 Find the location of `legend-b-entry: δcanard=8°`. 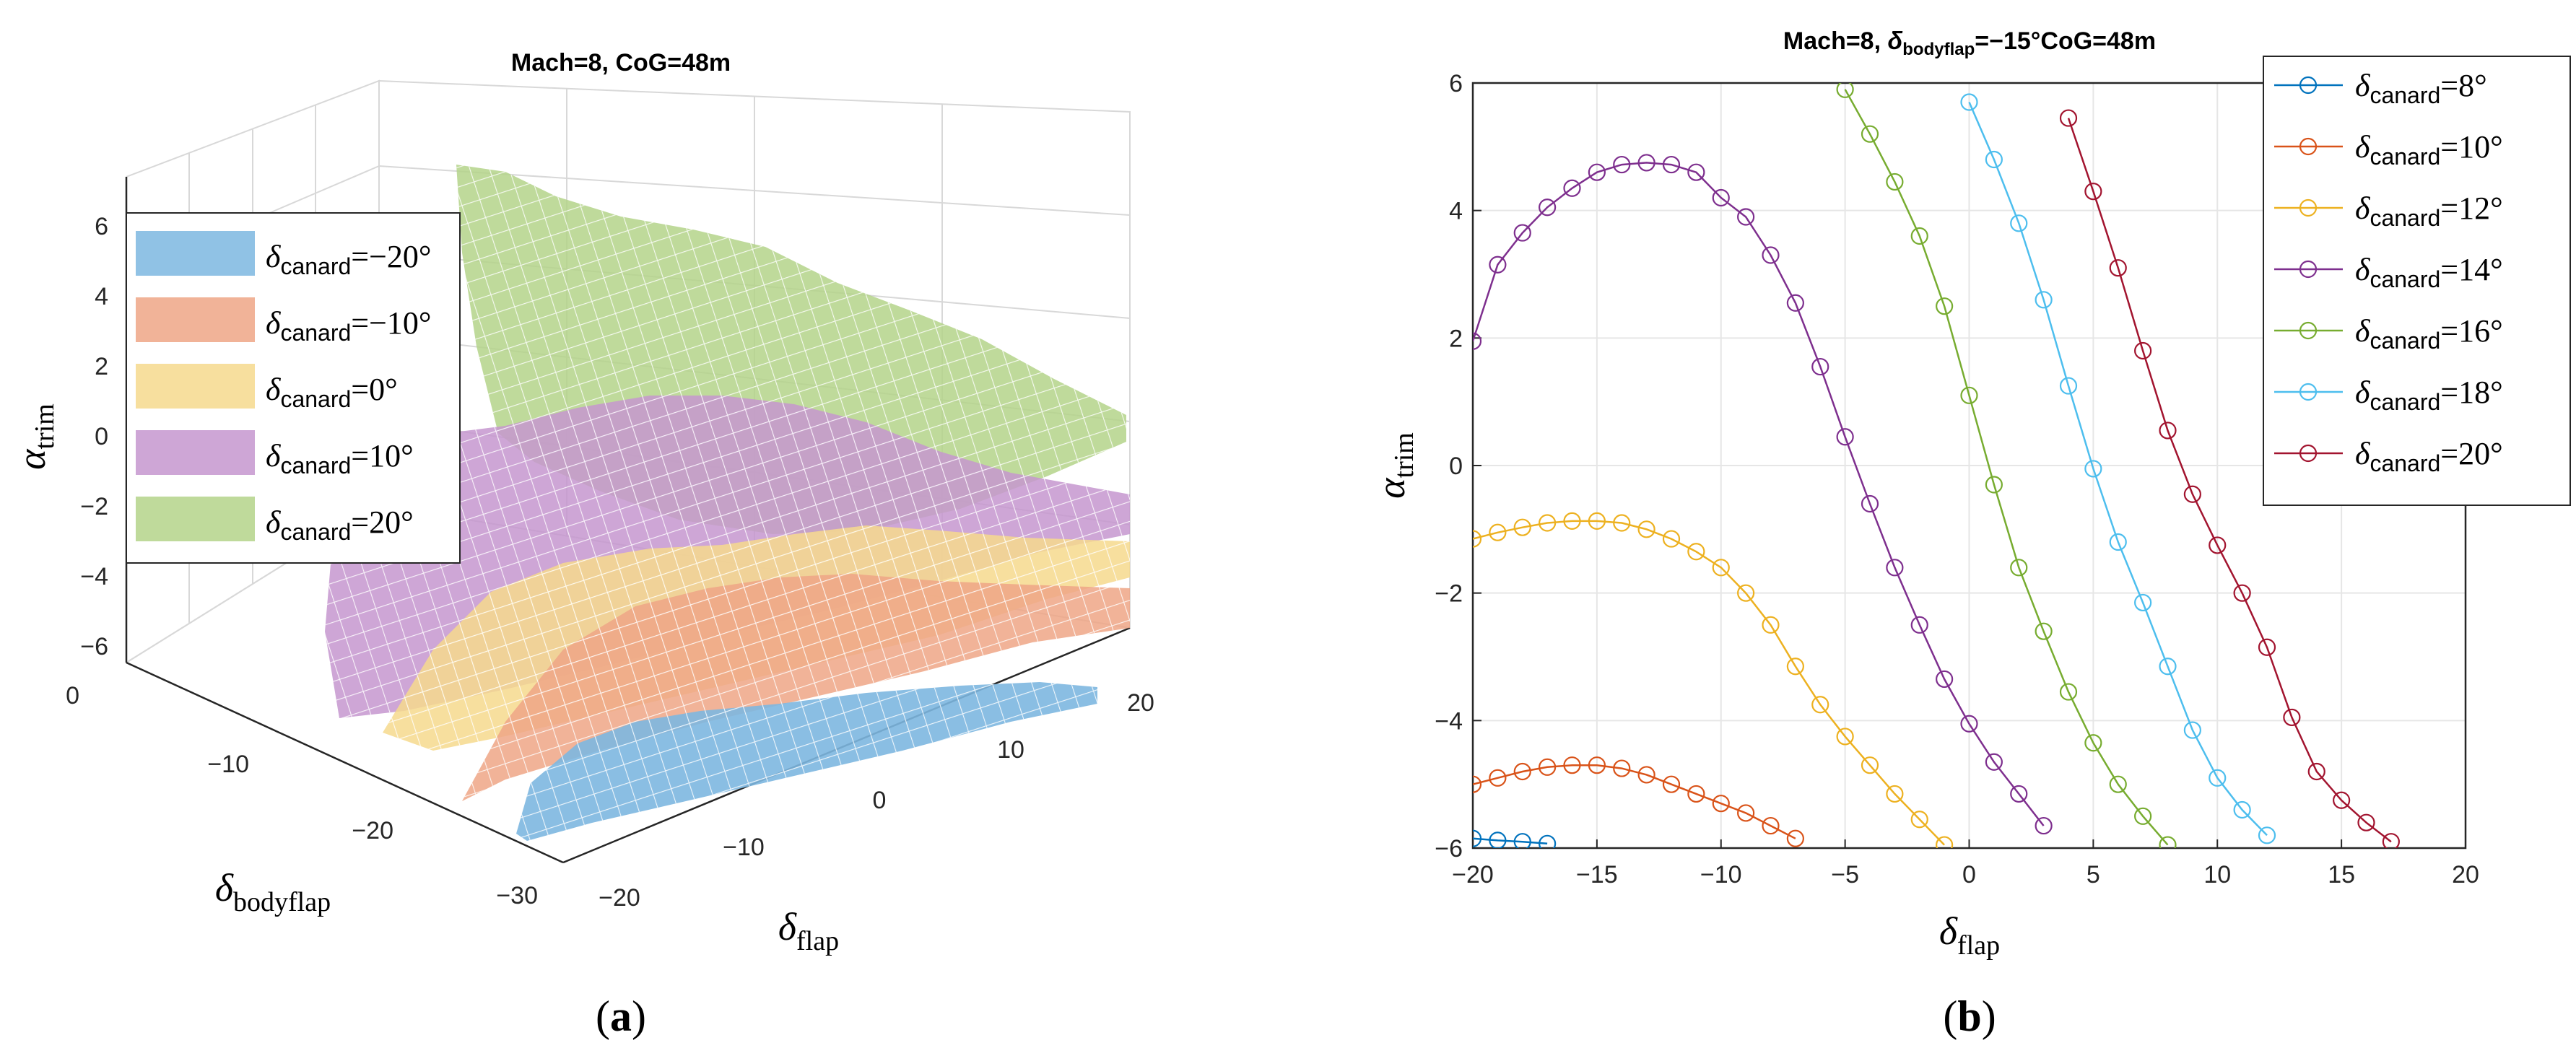

legend-b-entry: δcanard=8° is located at coordinates (2421, 88).